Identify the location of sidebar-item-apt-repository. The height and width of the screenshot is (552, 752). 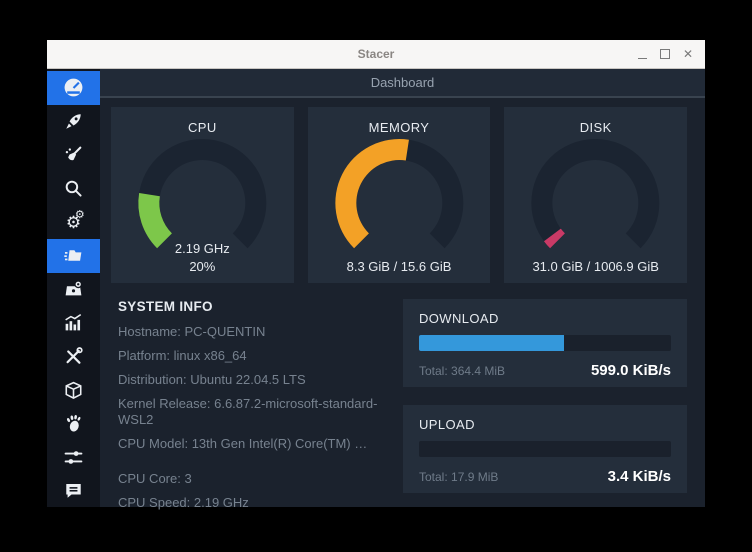
(73, 390).